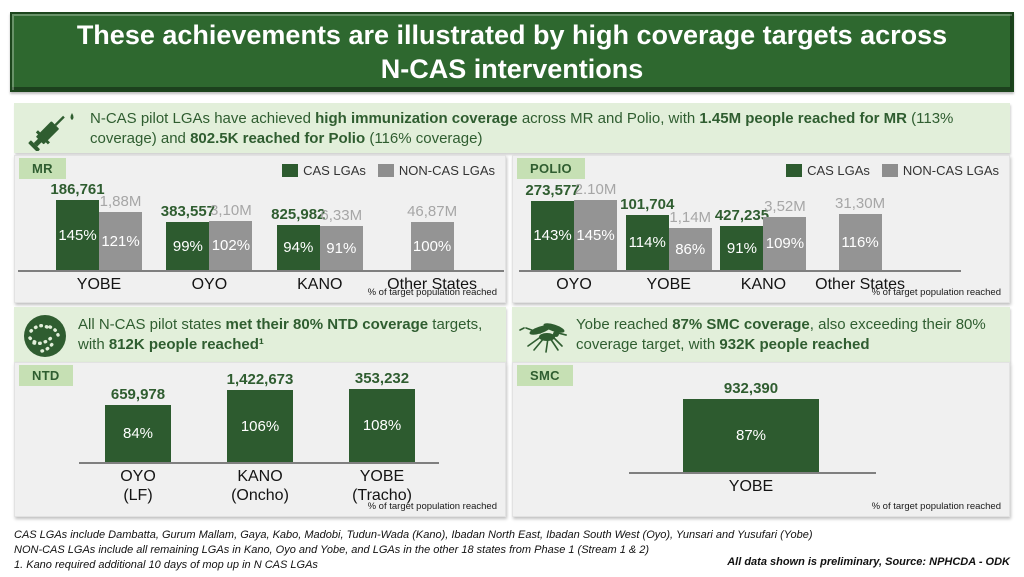 The height and width of the screenshot is (577, 1024). I want to click on bar-percent-label: 102%, so click(231, 245).